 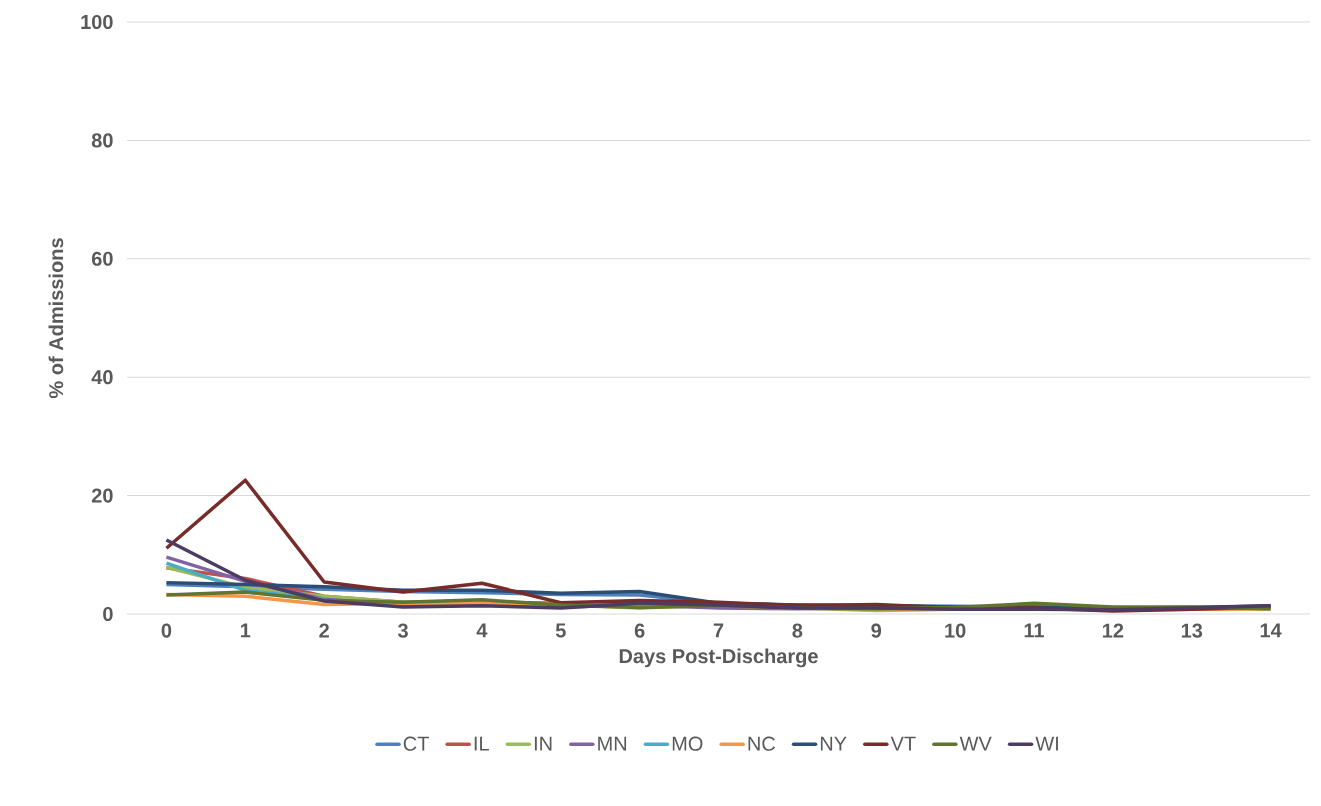 I want to click on x-tick-label: 13, so click(x=1192, y=630).